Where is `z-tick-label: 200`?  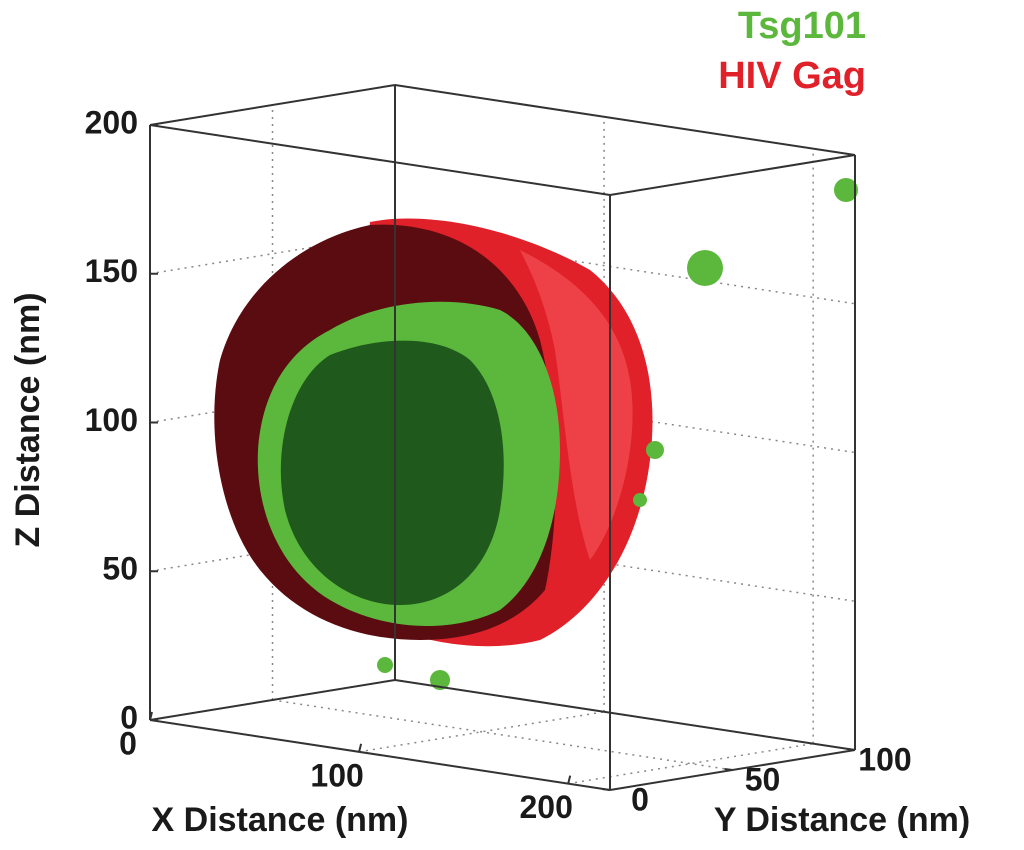
z-tick-label: 200 is located at coordinates (111, 122).